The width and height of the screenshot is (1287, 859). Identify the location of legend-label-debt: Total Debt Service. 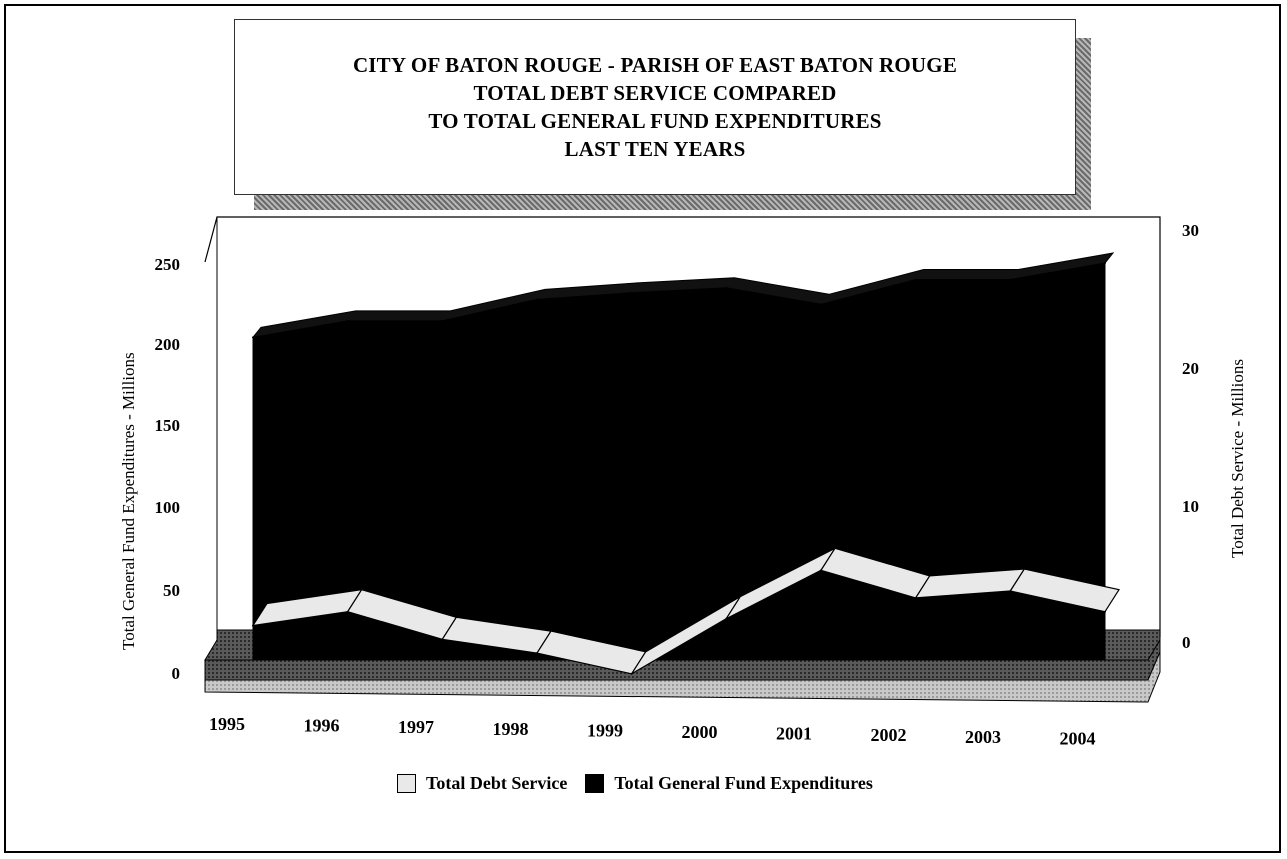
(497, 783).